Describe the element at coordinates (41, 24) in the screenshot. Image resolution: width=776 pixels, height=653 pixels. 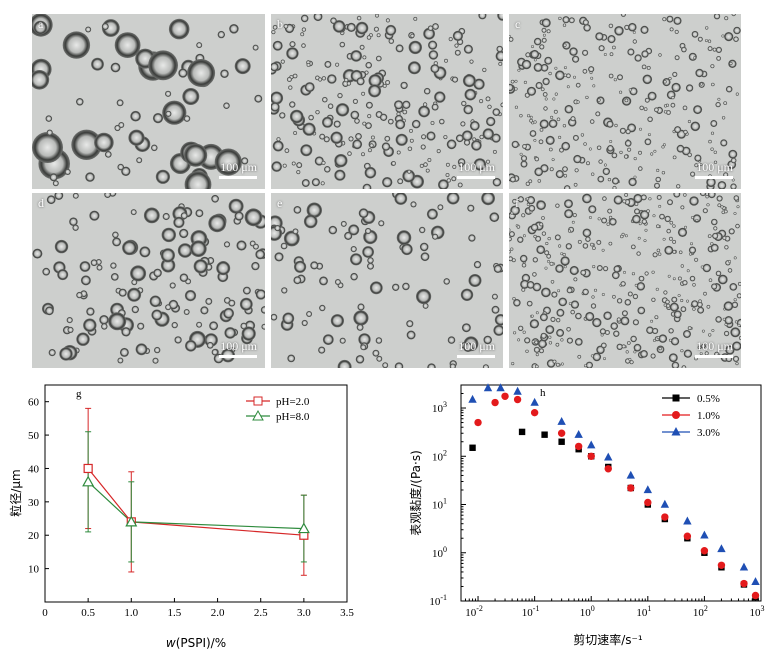
I see `panel-label: a` at that location.